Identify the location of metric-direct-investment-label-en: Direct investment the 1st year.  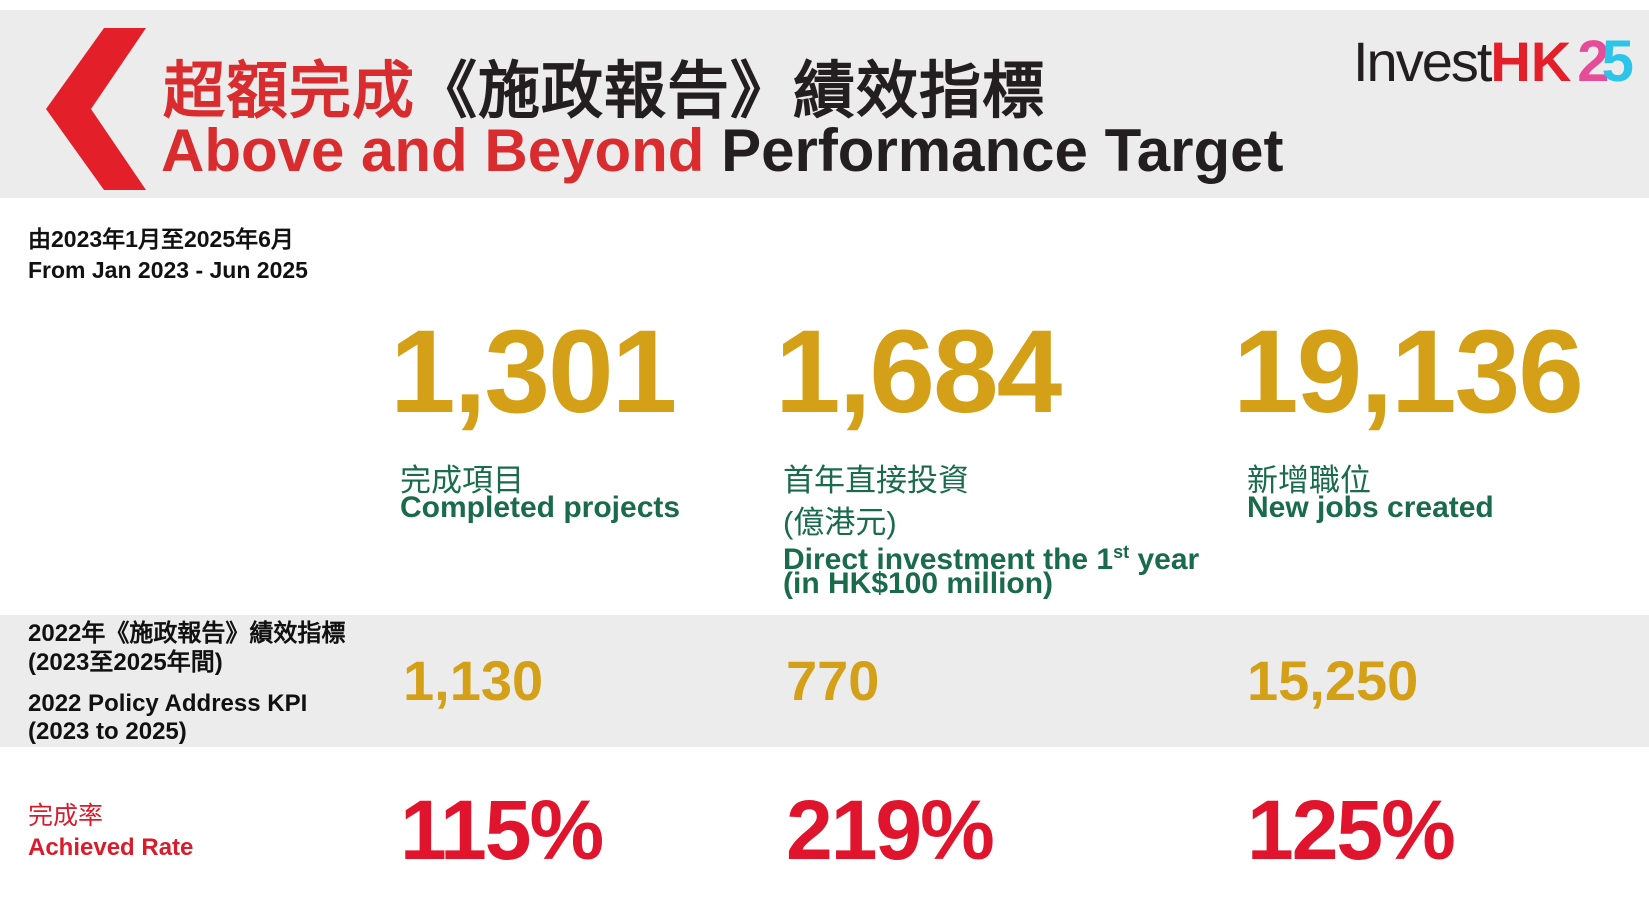
(991, 559).